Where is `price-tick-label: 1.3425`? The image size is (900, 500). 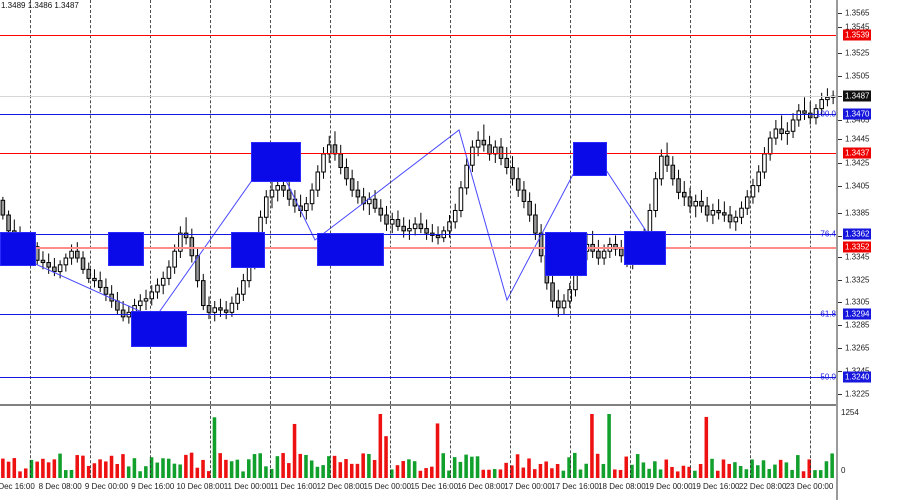 price-tick-label: 1.3425 is located at coordinates (857, 163).